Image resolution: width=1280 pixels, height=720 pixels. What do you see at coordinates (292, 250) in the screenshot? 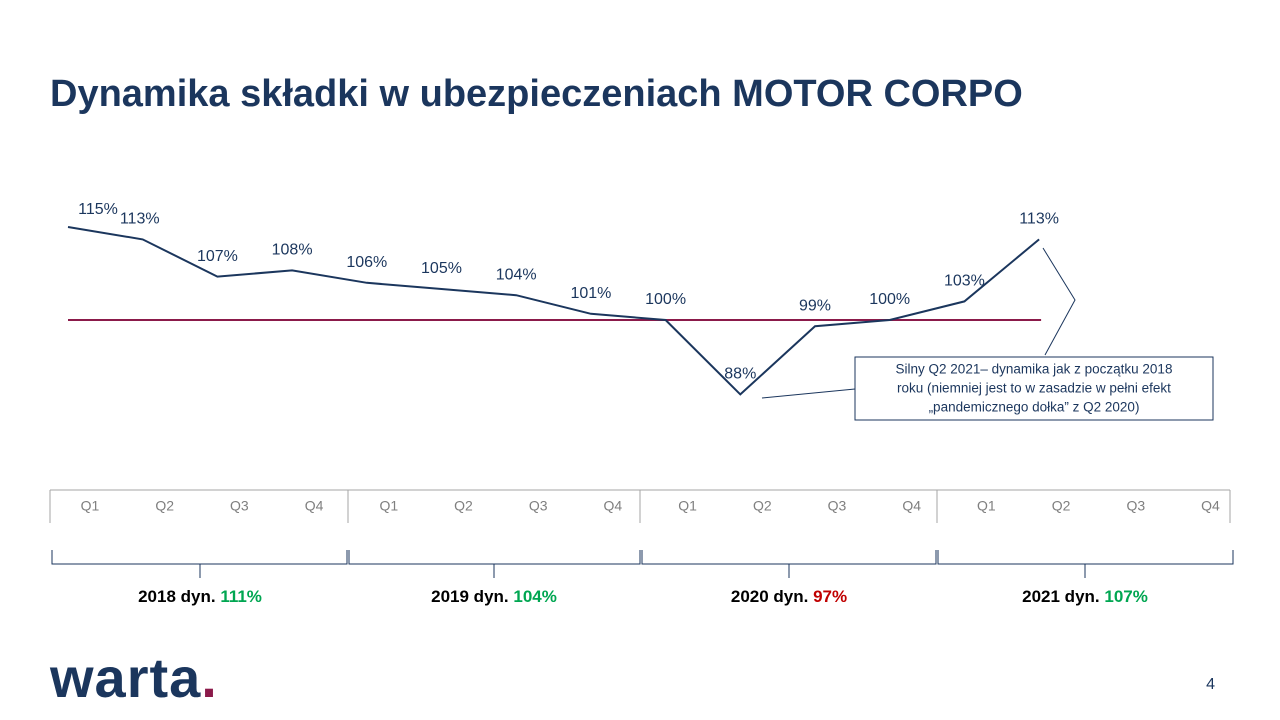
I see `data-label: 108%` at bounding box center [292, 250].